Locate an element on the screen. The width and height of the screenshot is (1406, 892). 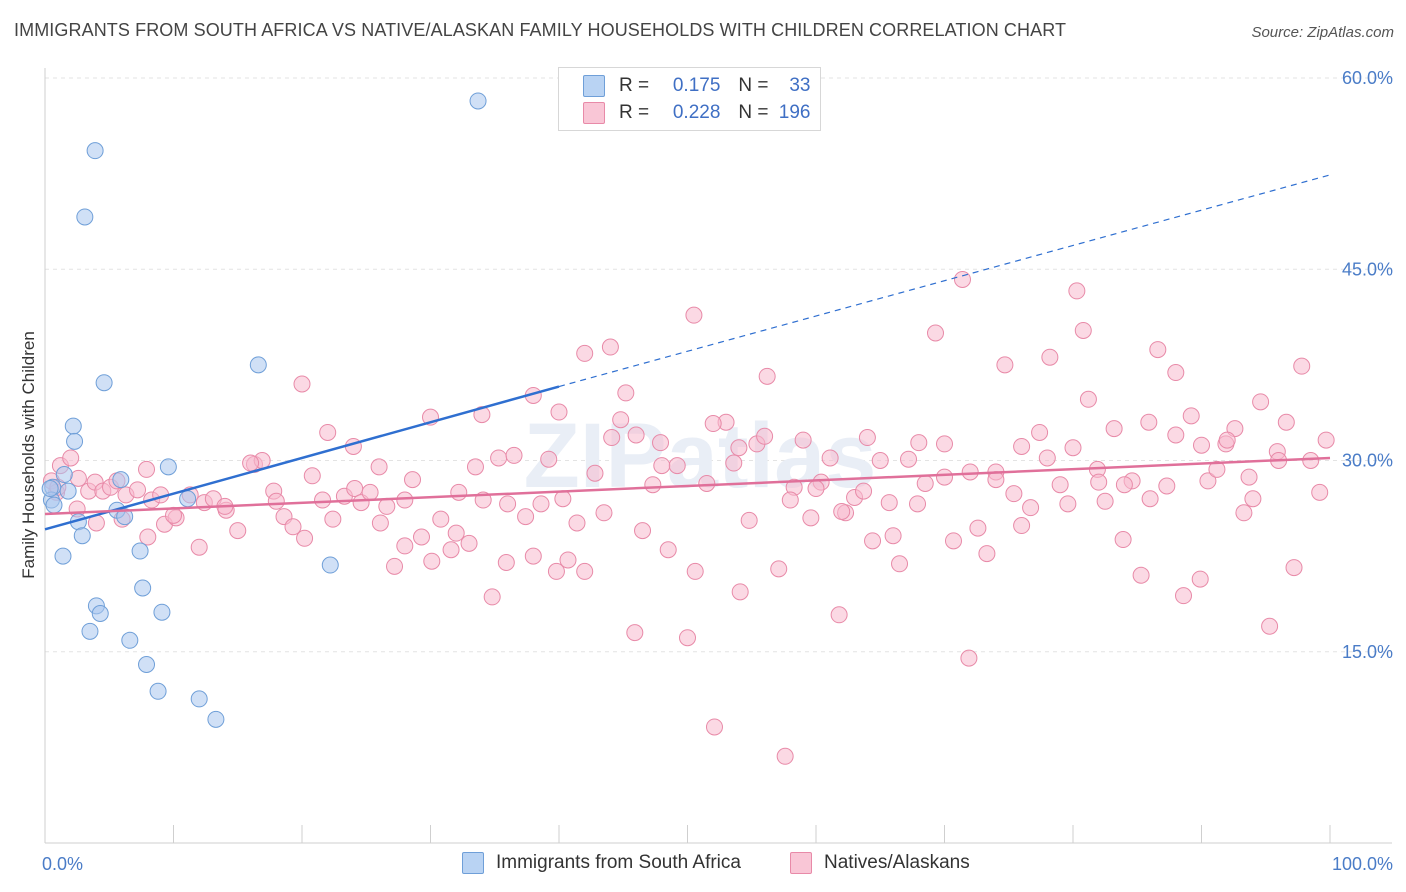
x-tick-label-max: 100.0% is located at coordinates (1362, 864).